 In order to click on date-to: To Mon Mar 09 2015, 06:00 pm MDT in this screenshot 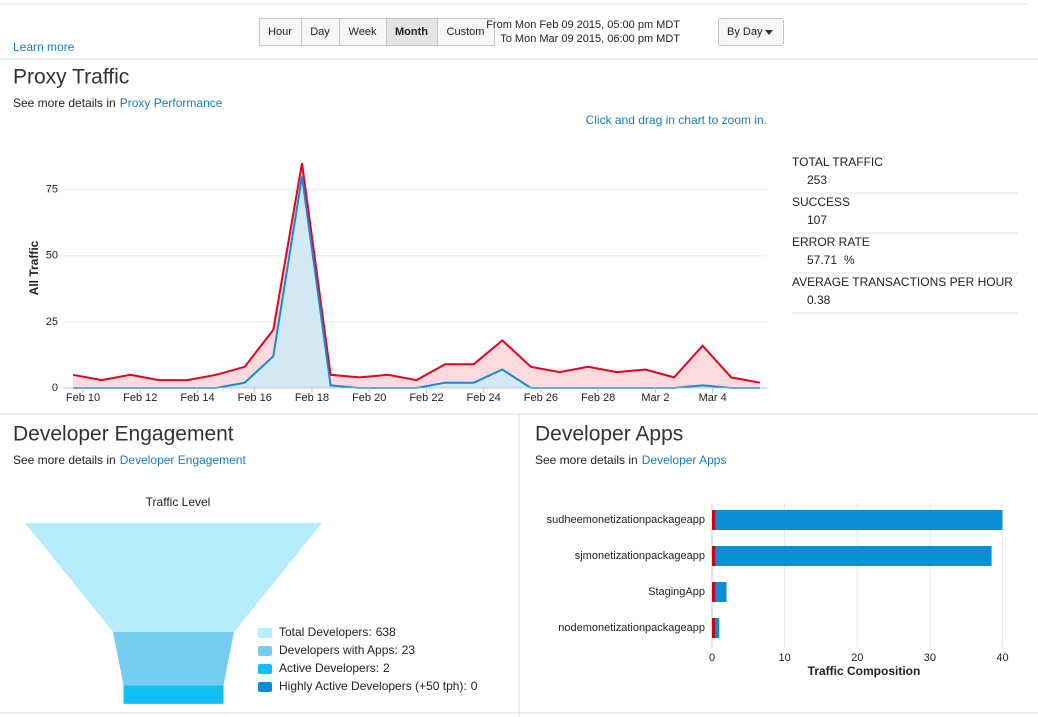, I will do `click(590, 39)`.